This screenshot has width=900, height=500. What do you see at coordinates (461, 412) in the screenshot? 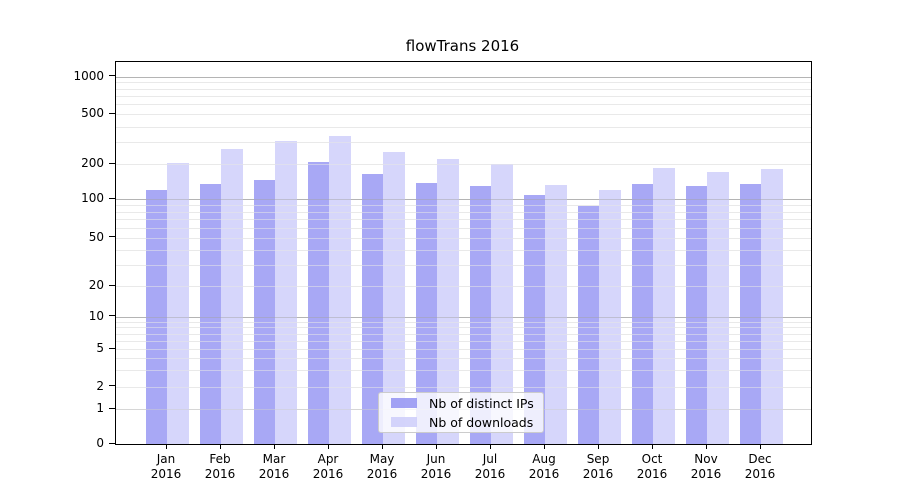
I see `legend: Nb of distinct IPs Nb of downloads` at bounding box center [461, 412].